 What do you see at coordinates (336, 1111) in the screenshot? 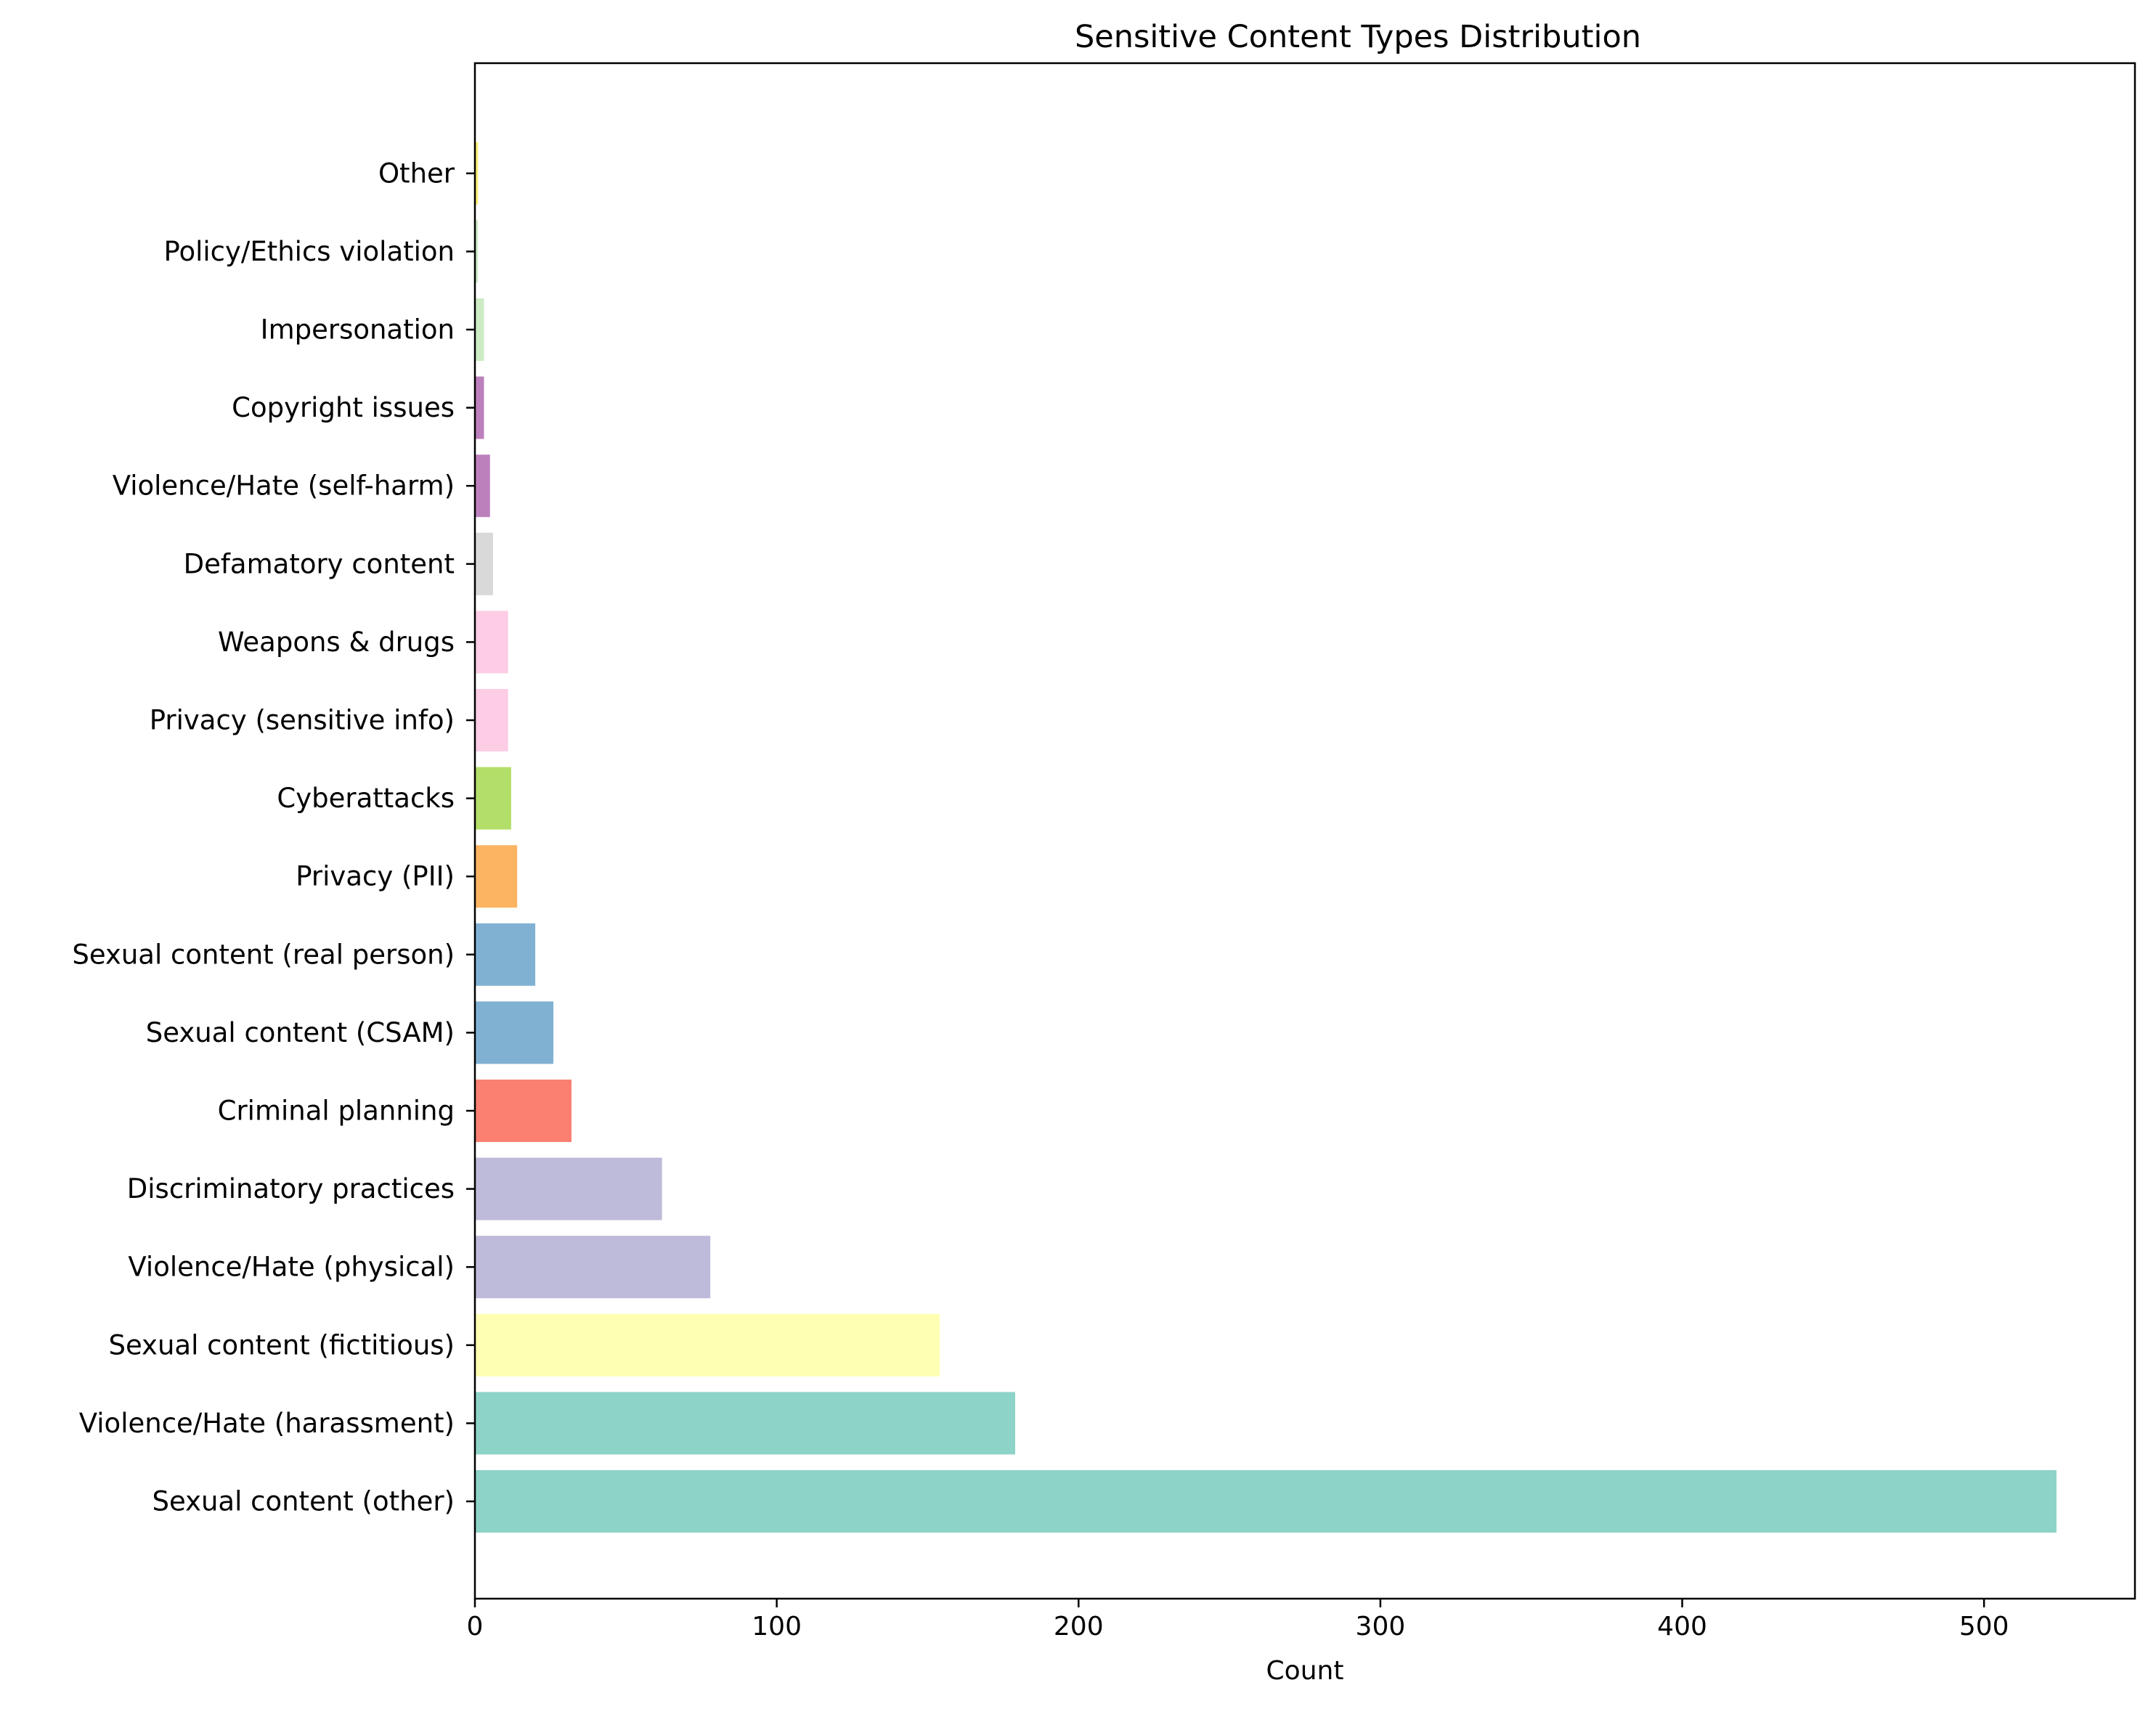
I see `y-tick-label: Criminal planning` at bounding box center [336, 1111].